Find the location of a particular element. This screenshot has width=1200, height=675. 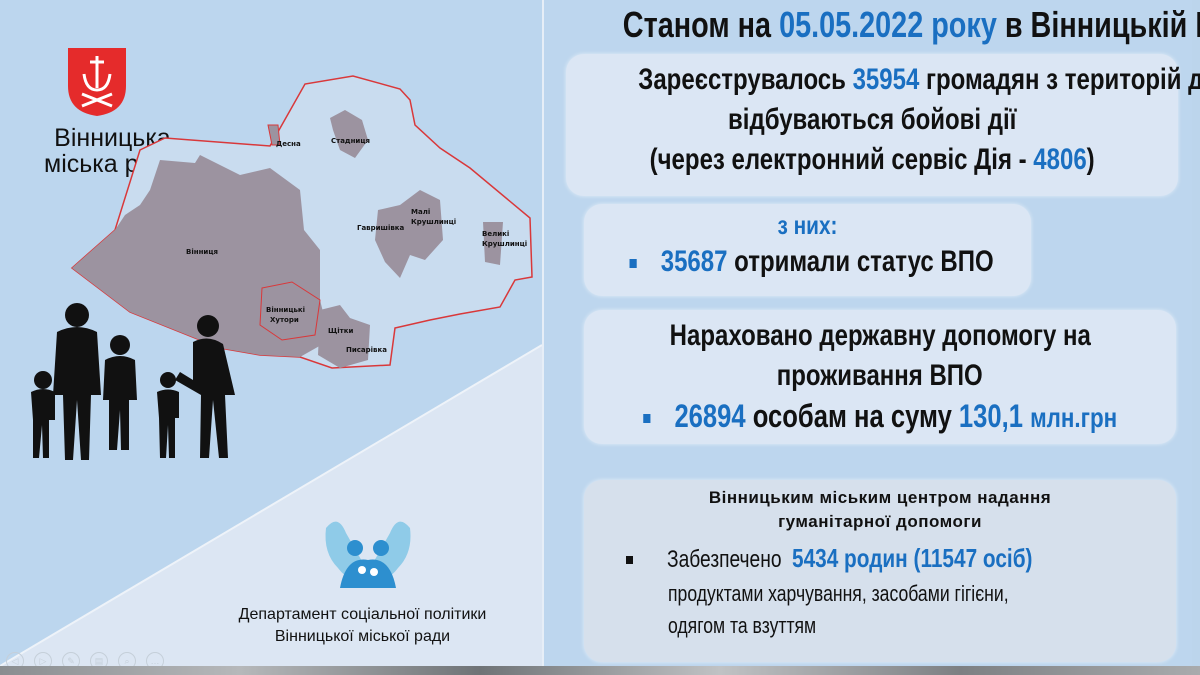

text: з них: is located at coordinates (807, 225).